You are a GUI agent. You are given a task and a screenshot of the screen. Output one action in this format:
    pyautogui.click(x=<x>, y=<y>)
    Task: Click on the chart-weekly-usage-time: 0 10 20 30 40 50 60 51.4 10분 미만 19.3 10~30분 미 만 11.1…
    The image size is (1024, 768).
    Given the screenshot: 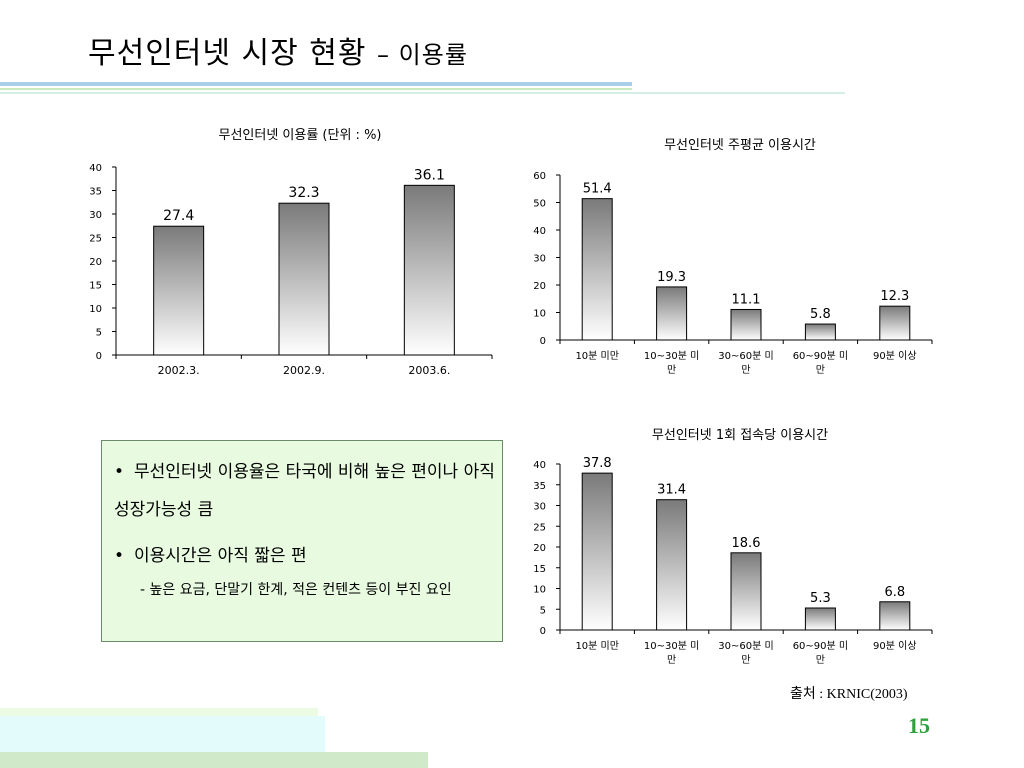 What is the action you would take?
    pyautogui.click(x=733, y=273)
    